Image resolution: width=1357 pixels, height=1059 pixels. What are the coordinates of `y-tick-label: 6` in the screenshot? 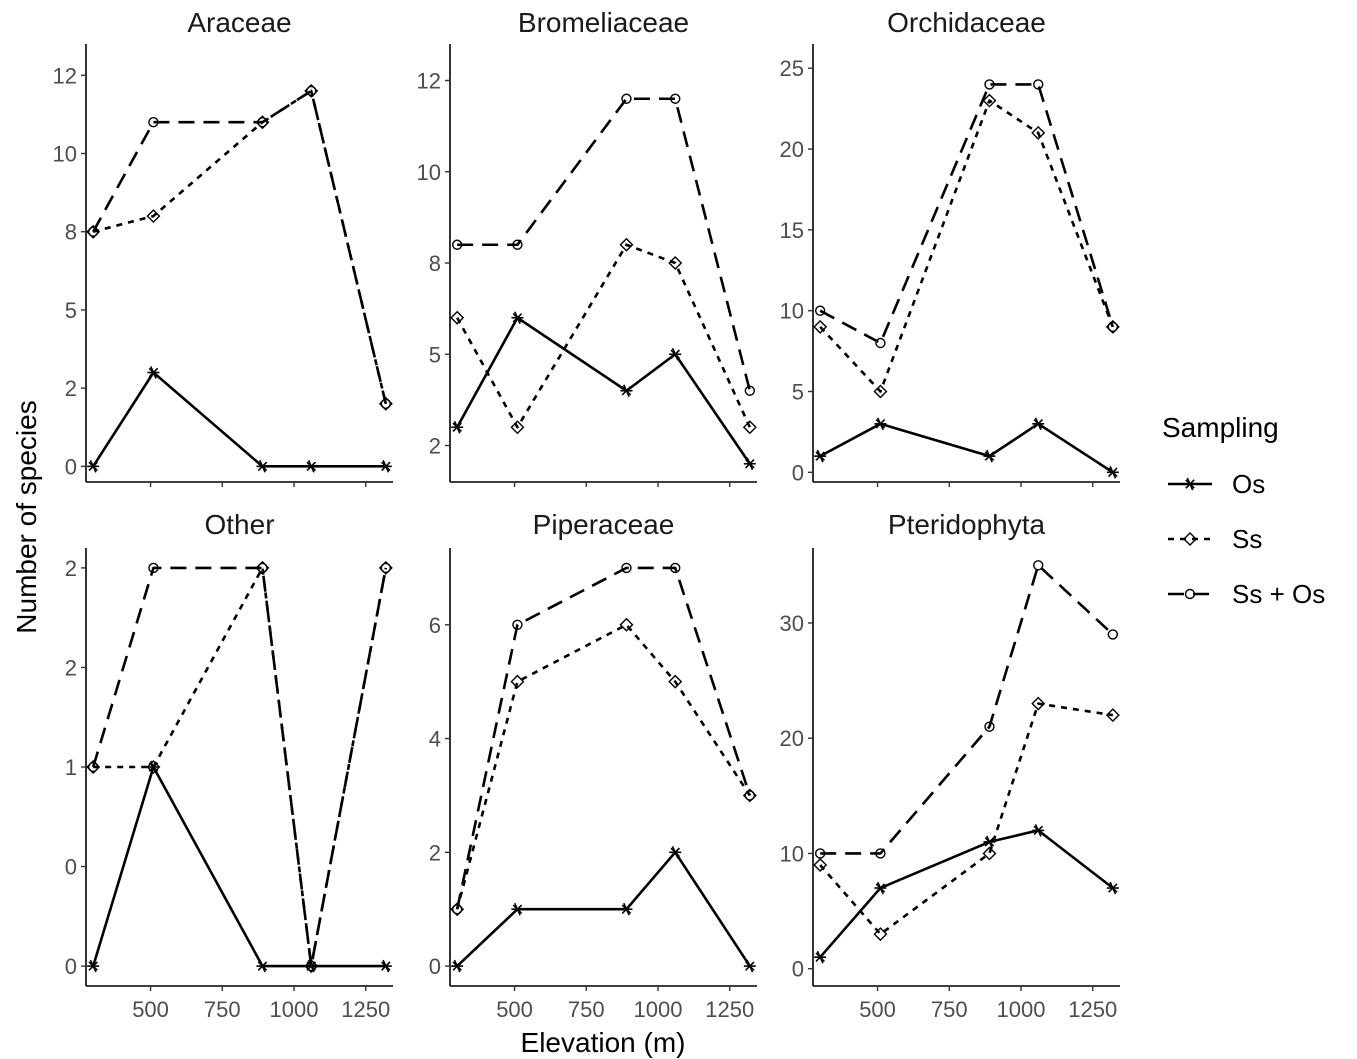 It's located at (435, 625).